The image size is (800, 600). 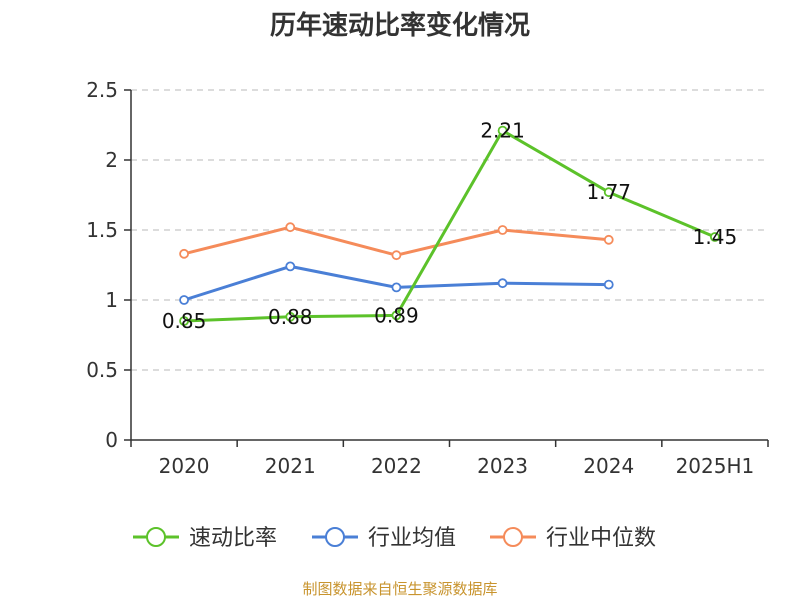 I want to click on x-tick-label: 2022, so click(x=396, y=466).